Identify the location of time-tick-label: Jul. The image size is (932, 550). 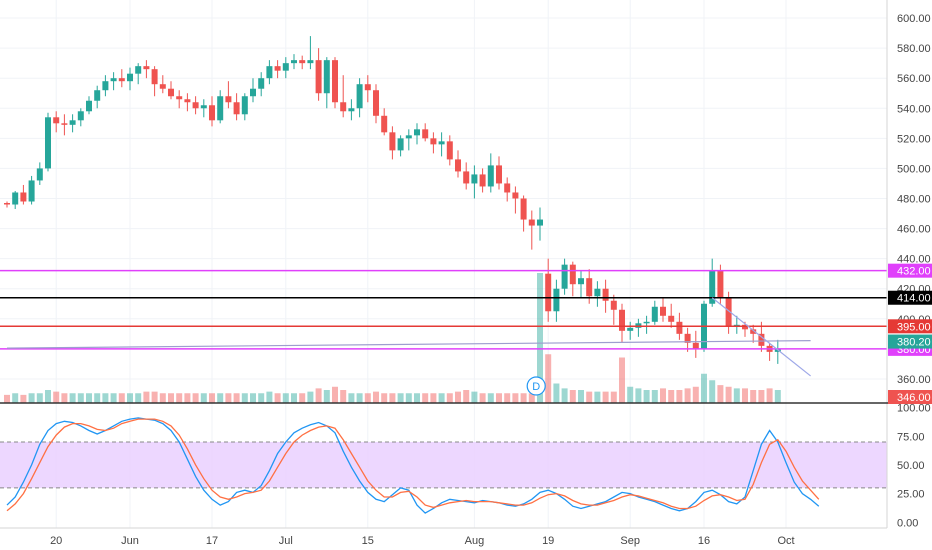
(286, 541).